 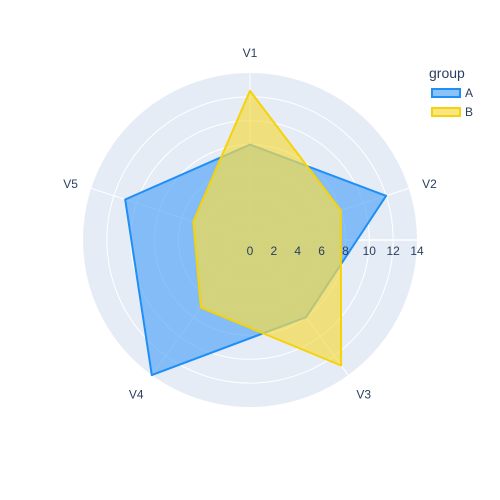 What do you see at coordinates (321, 251) in the screenshot?
I see `radial-tick-6: 6` at bounding box center [321, 251].